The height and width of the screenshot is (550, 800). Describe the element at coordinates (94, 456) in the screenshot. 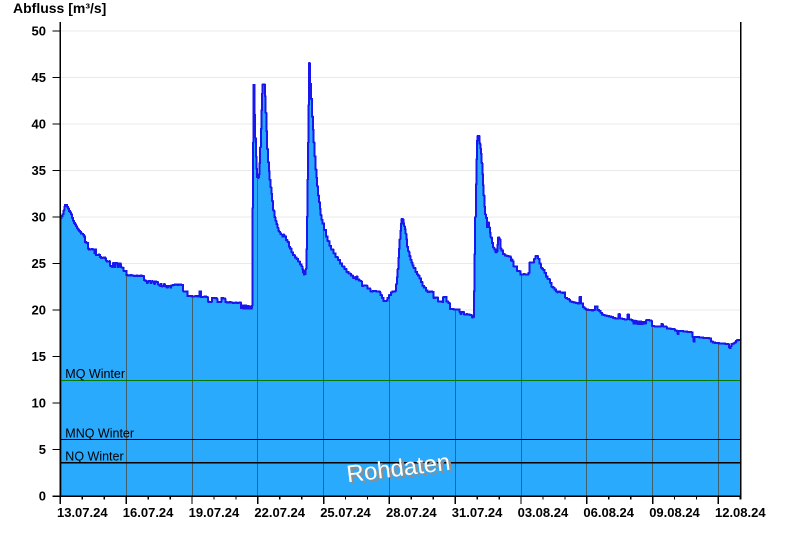

I see `svg-text: NQ Winter` at that location.